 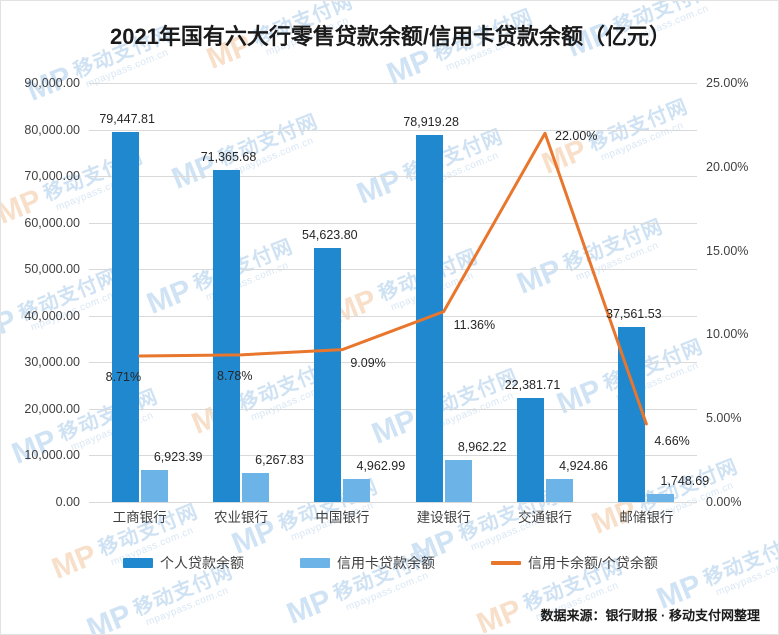 What do you see at coordinates (52, 83) in the screenshot?
I see `y-axis-left-tick: 90,000.00` at bounding box center [52, 83].